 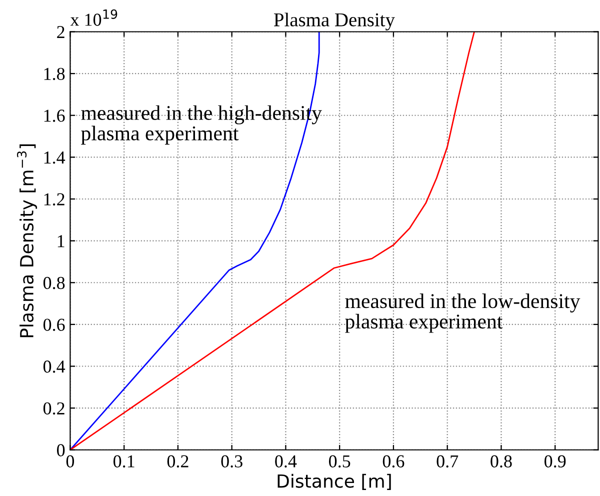 I want to click on y-tick-label: 1.6, so click(x=54, y=116).